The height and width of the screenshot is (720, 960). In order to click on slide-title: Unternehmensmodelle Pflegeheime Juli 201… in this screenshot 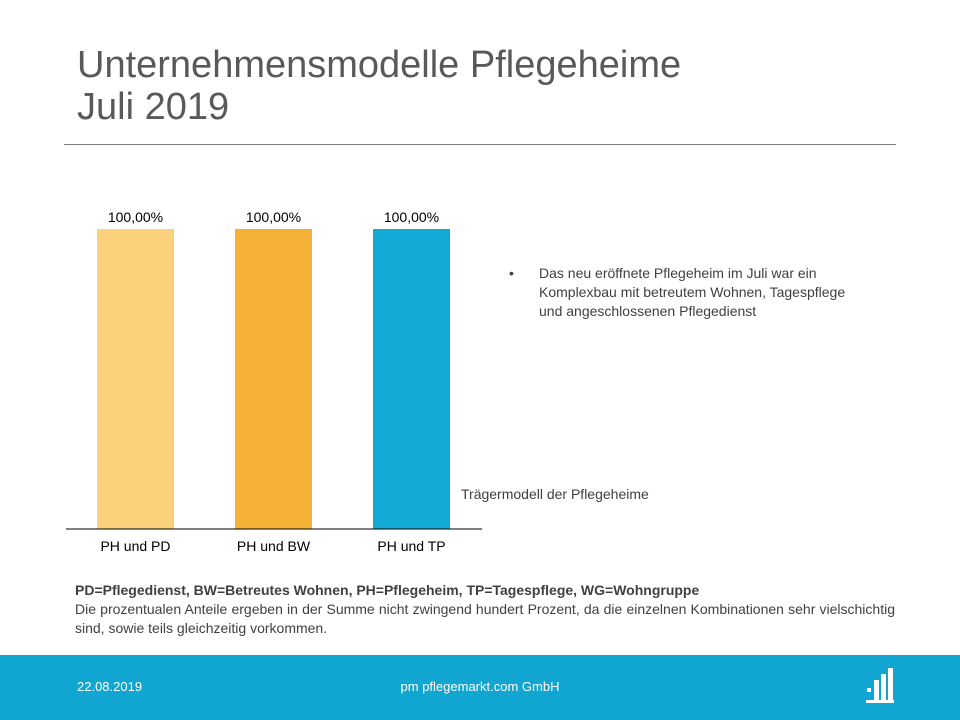, I will do `click(379, 86)`.